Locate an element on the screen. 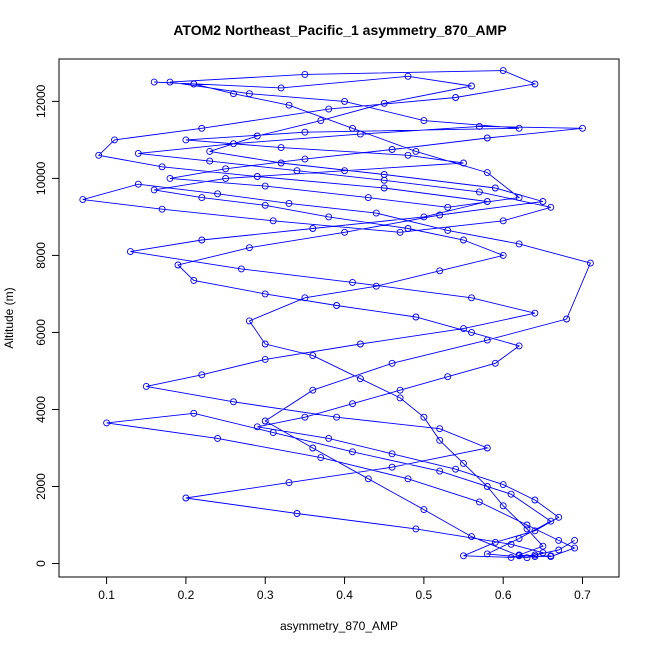  y-tick-label-6: 12000 is located at coordinates (41, 101).